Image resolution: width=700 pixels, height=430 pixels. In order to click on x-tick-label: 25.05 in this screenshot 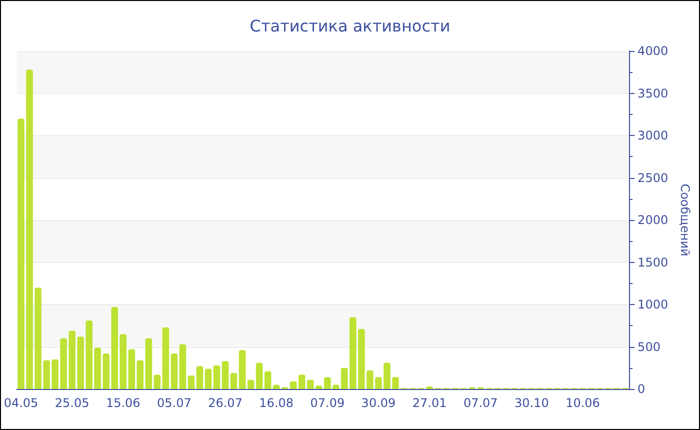, I will do `click(72, 403)`.